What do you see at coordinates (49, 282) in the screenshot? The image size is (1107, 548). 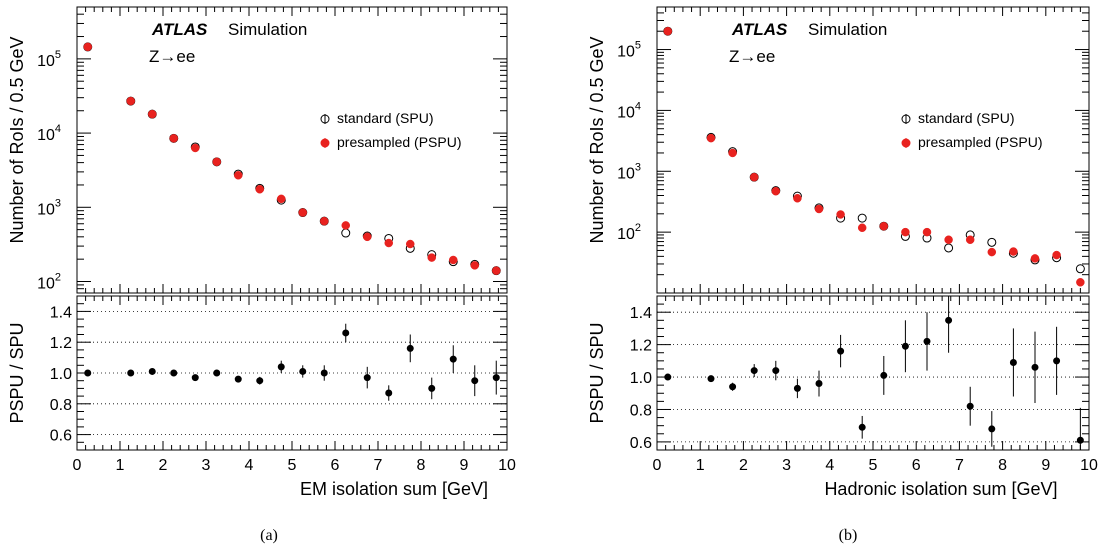 I see `y-tick-label: 10²` at bounding box center [49, 282].